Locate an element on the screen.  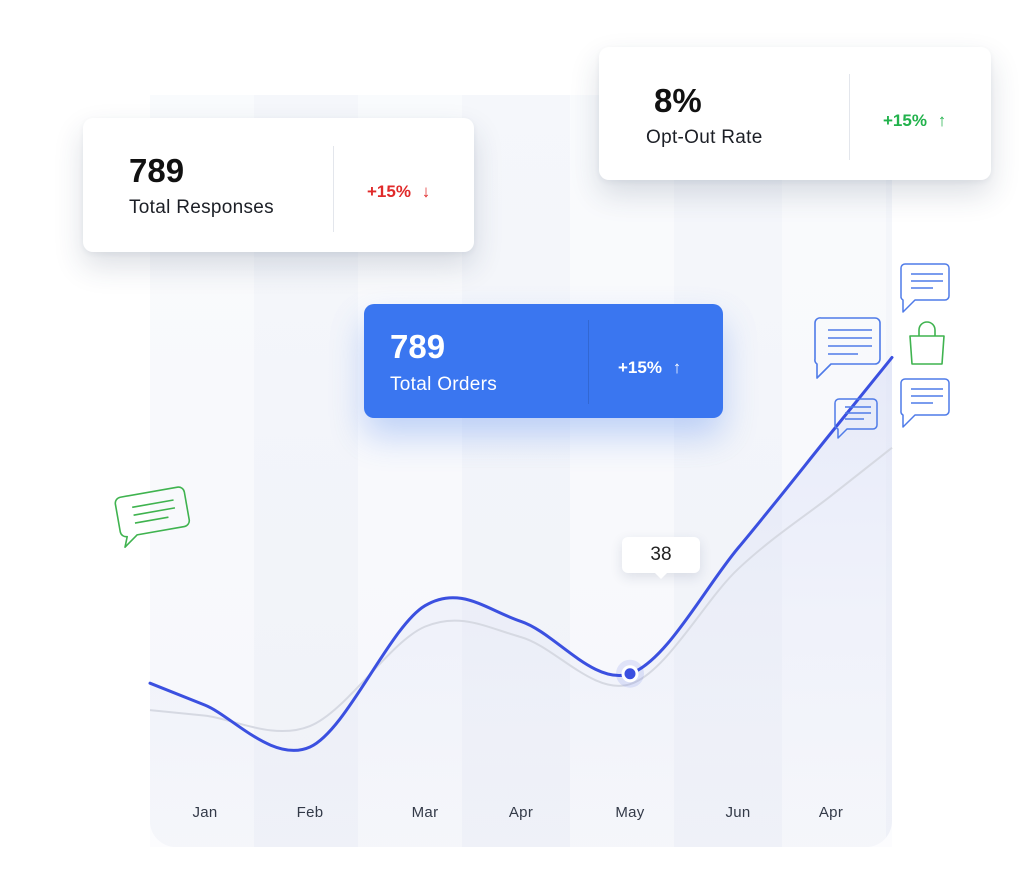
opt-out-rate-card: 8% Opt-Out Rate +15% ↑ is located at coordinates (795, 113).